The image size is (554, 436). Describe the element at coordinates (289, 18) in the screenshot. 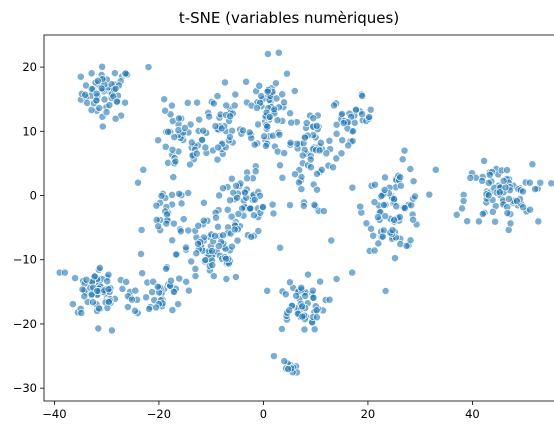

I see `chart-title: t-SNE (variables numèriques)` at that location.